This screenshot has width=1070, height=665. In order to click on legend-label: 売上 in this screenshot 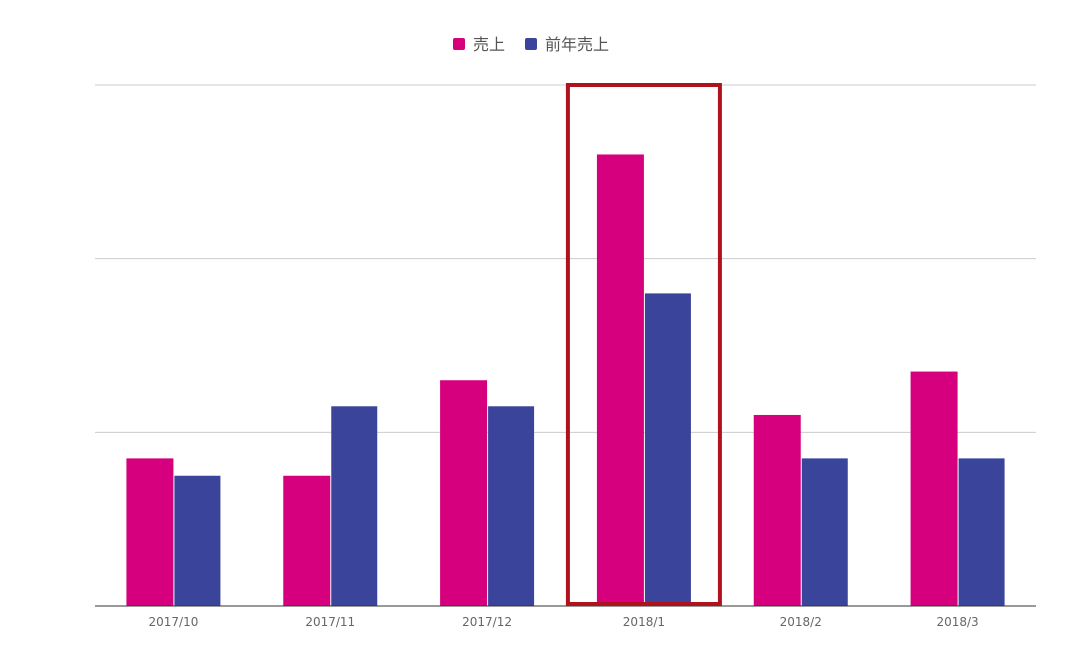, I will do `click(489, 44)`.